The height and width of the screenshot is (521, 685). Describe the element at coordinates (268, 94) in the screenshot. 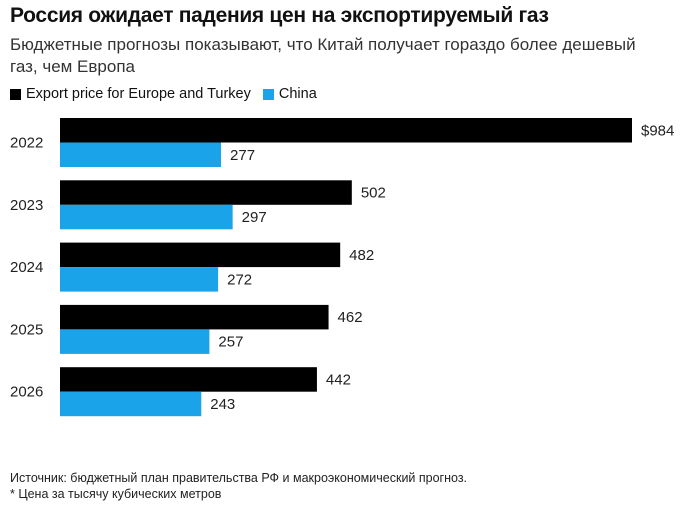

I see `legend-swatch-china` at that location.